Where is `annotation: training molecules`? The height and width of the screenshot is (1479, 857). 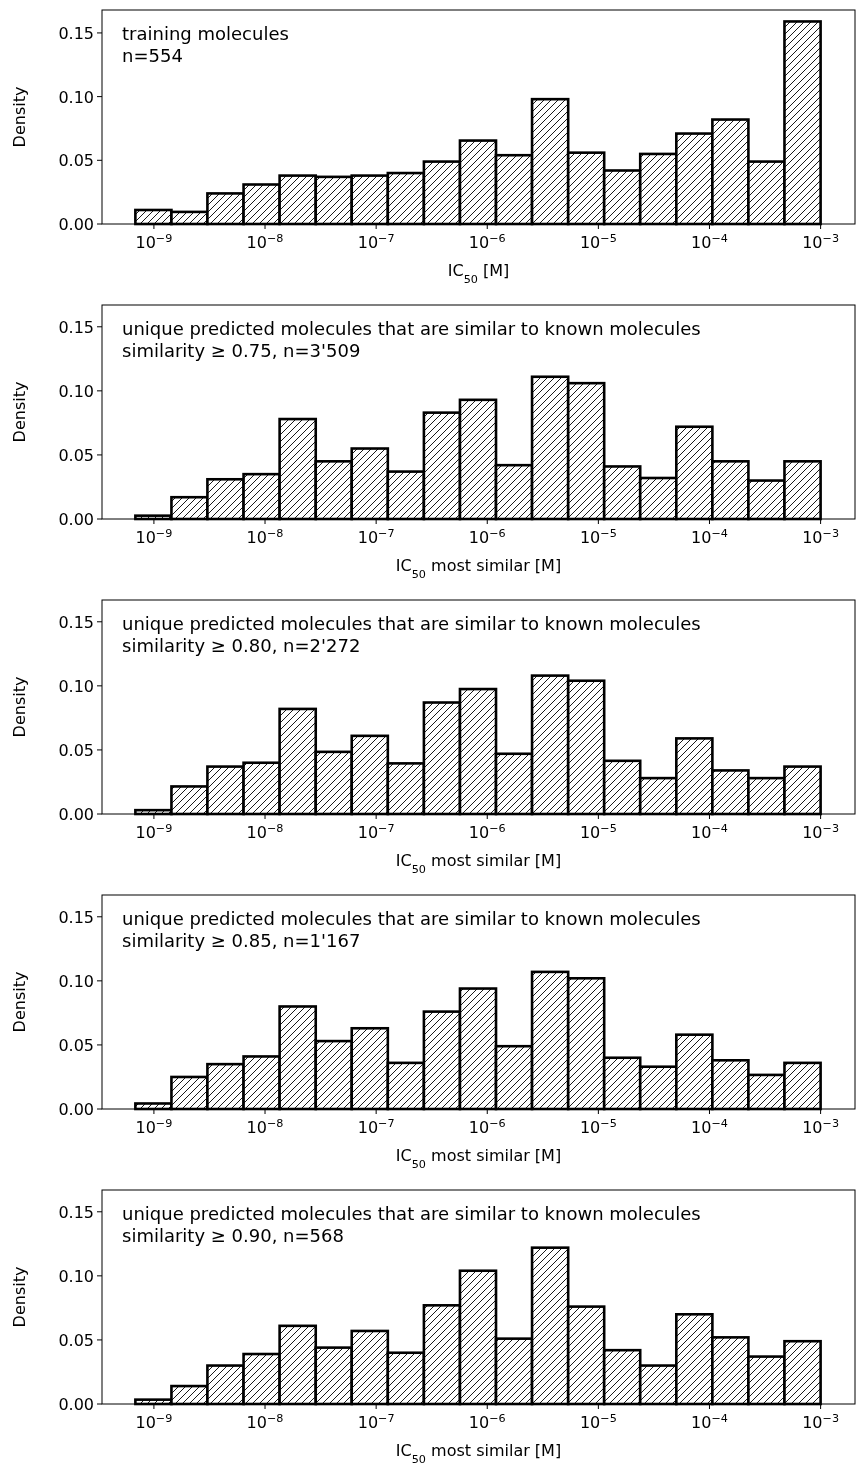 annotation: training molecules is located at coordinates (205, 33).